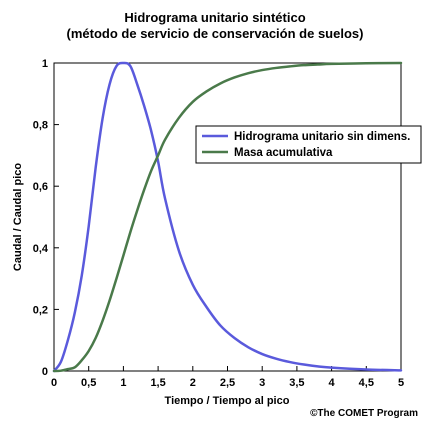  I want to click on x-axis-label: Tiempo / Tiempo al pico, so click(227, 401).